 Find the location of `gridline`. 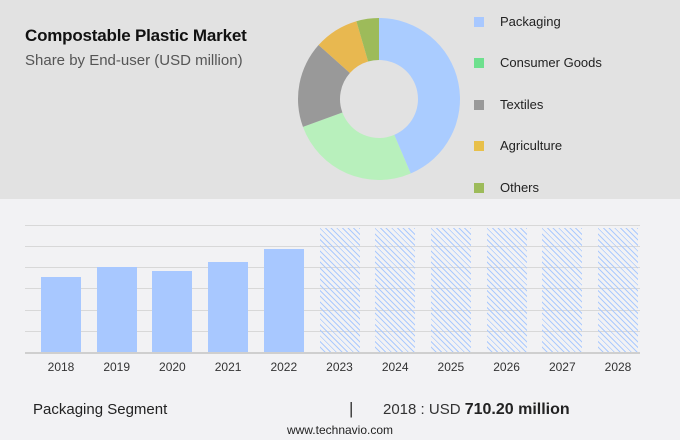

gridline is located at coordinates (332, 225).